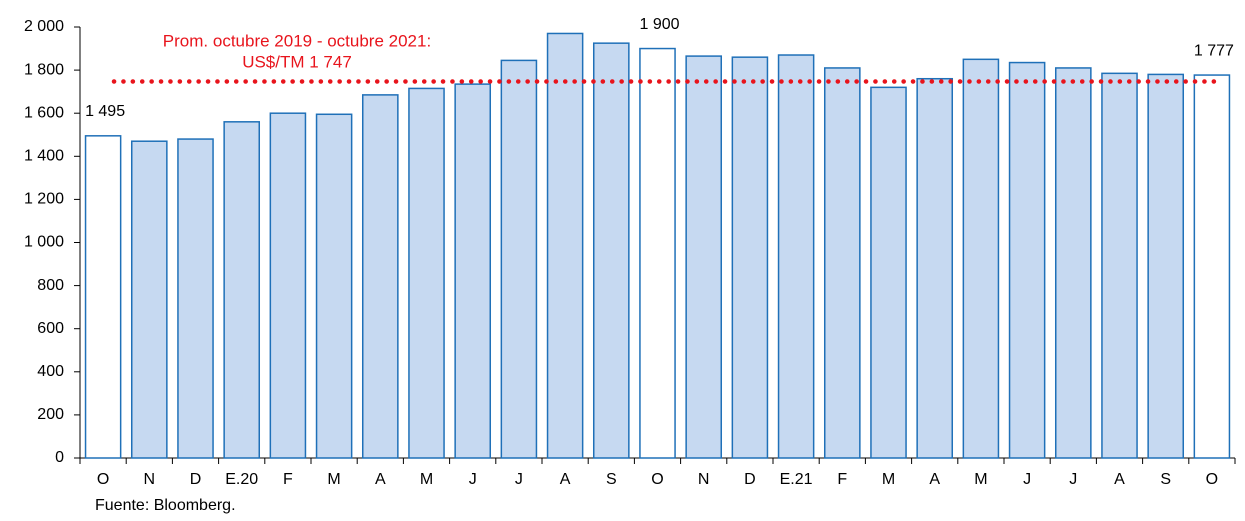 This screenshot has height=521, width=1245. What do you see at coordinates (796, 479) in the screenshot?
I see `x-tick-label: E.21` at bounding box center [796, 479].